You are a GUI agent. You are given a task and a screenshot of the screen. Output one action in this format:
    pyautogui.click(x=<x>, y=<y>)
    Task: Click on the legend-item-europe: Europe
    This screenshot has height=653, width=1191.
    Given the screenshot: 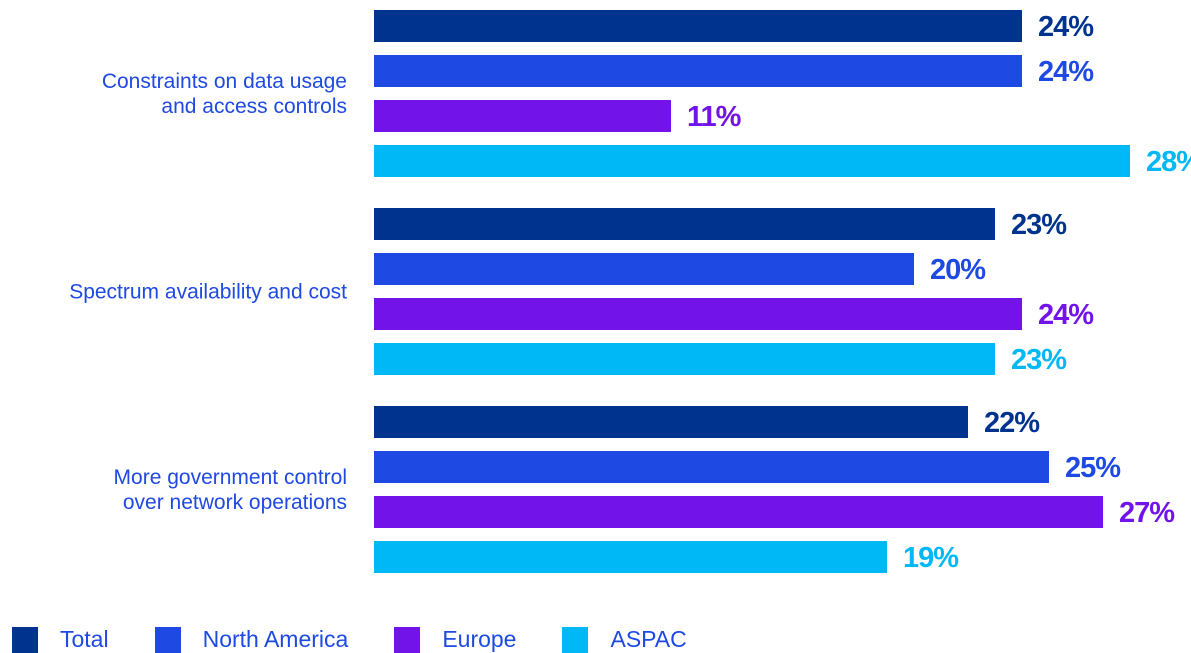 What is the action you would take?
    pyautogui.click(x=455, y=639)
    